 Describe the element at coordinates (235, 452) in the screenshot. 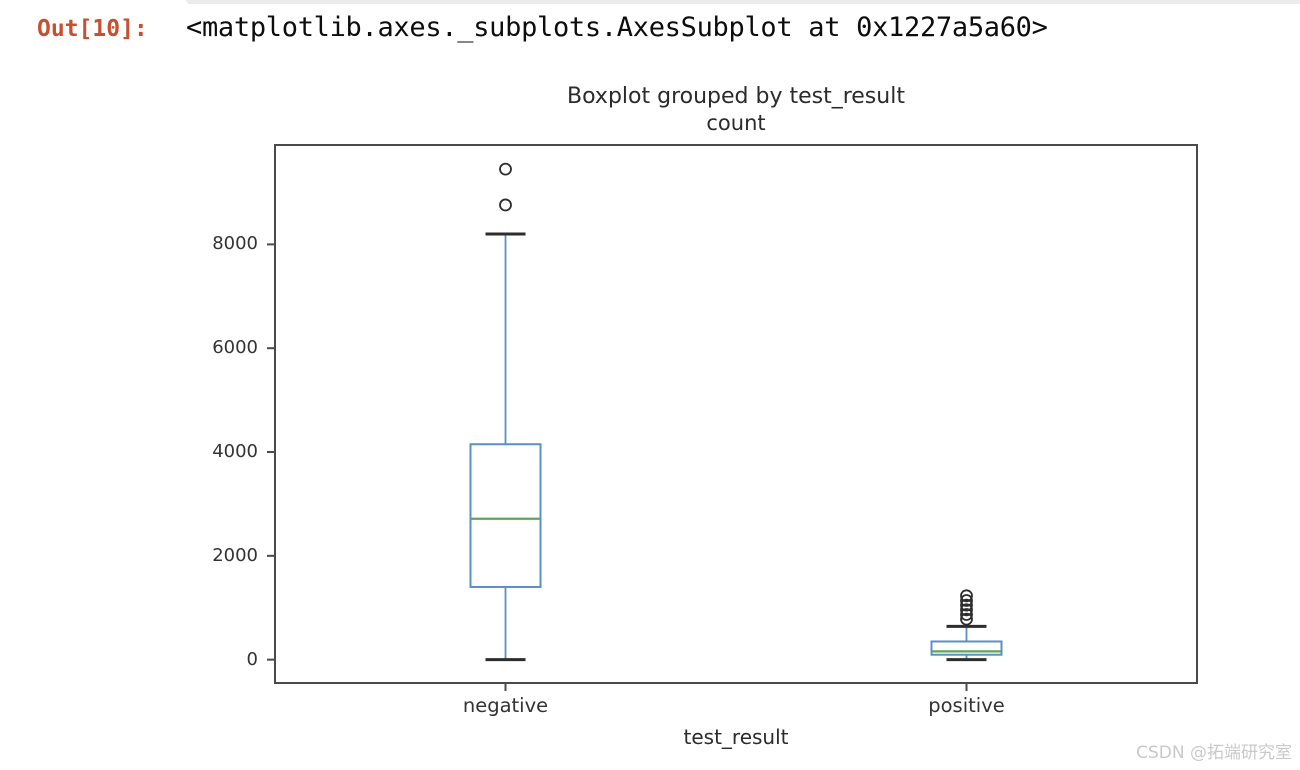

I see `y-tick-label: 4000` at that location.